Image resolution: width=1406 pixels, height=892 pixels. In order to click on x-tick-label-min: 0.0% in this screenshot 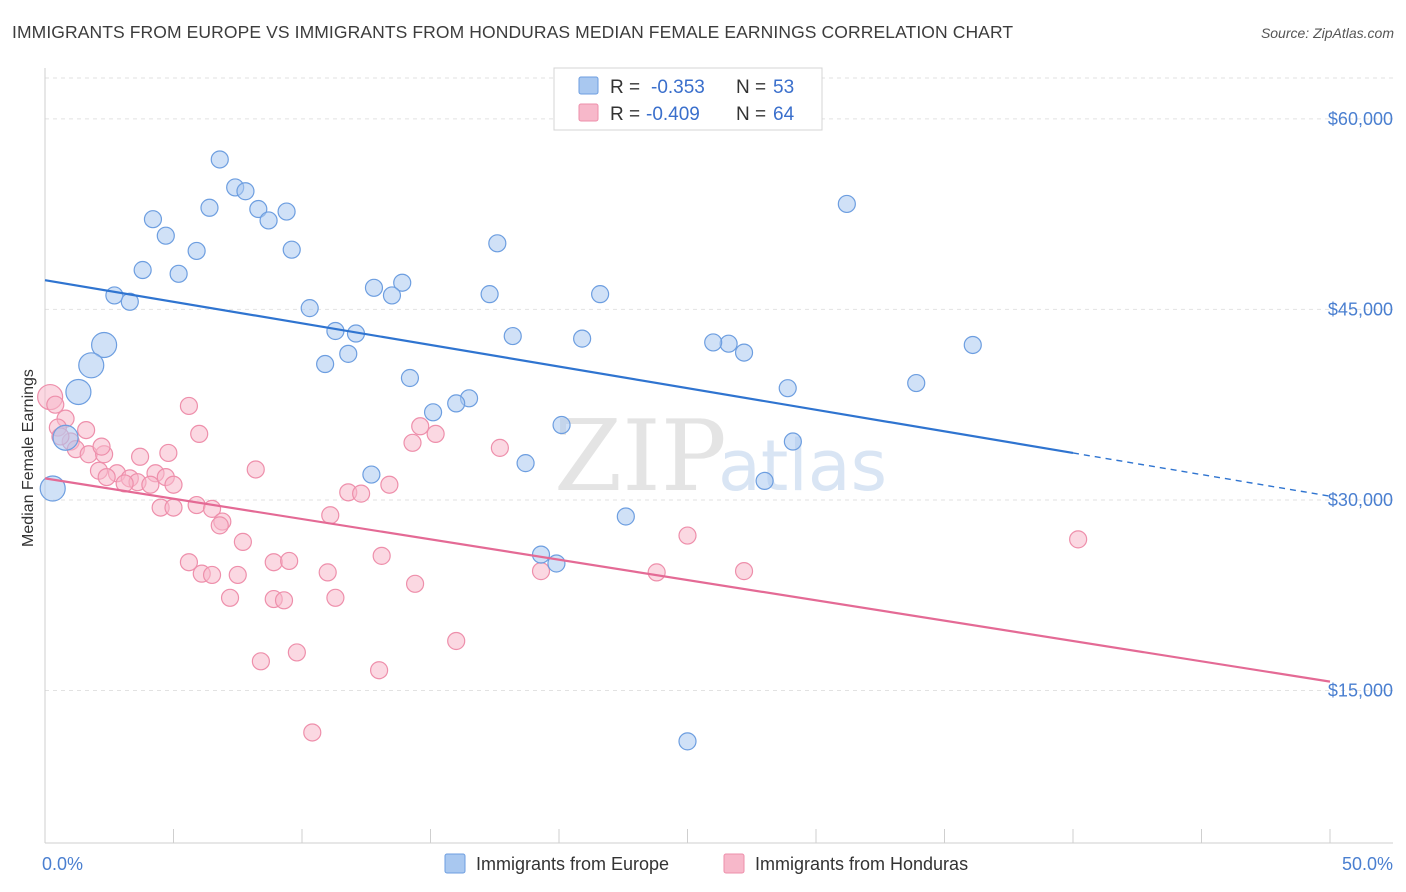, I will do `click(62, 864)`.